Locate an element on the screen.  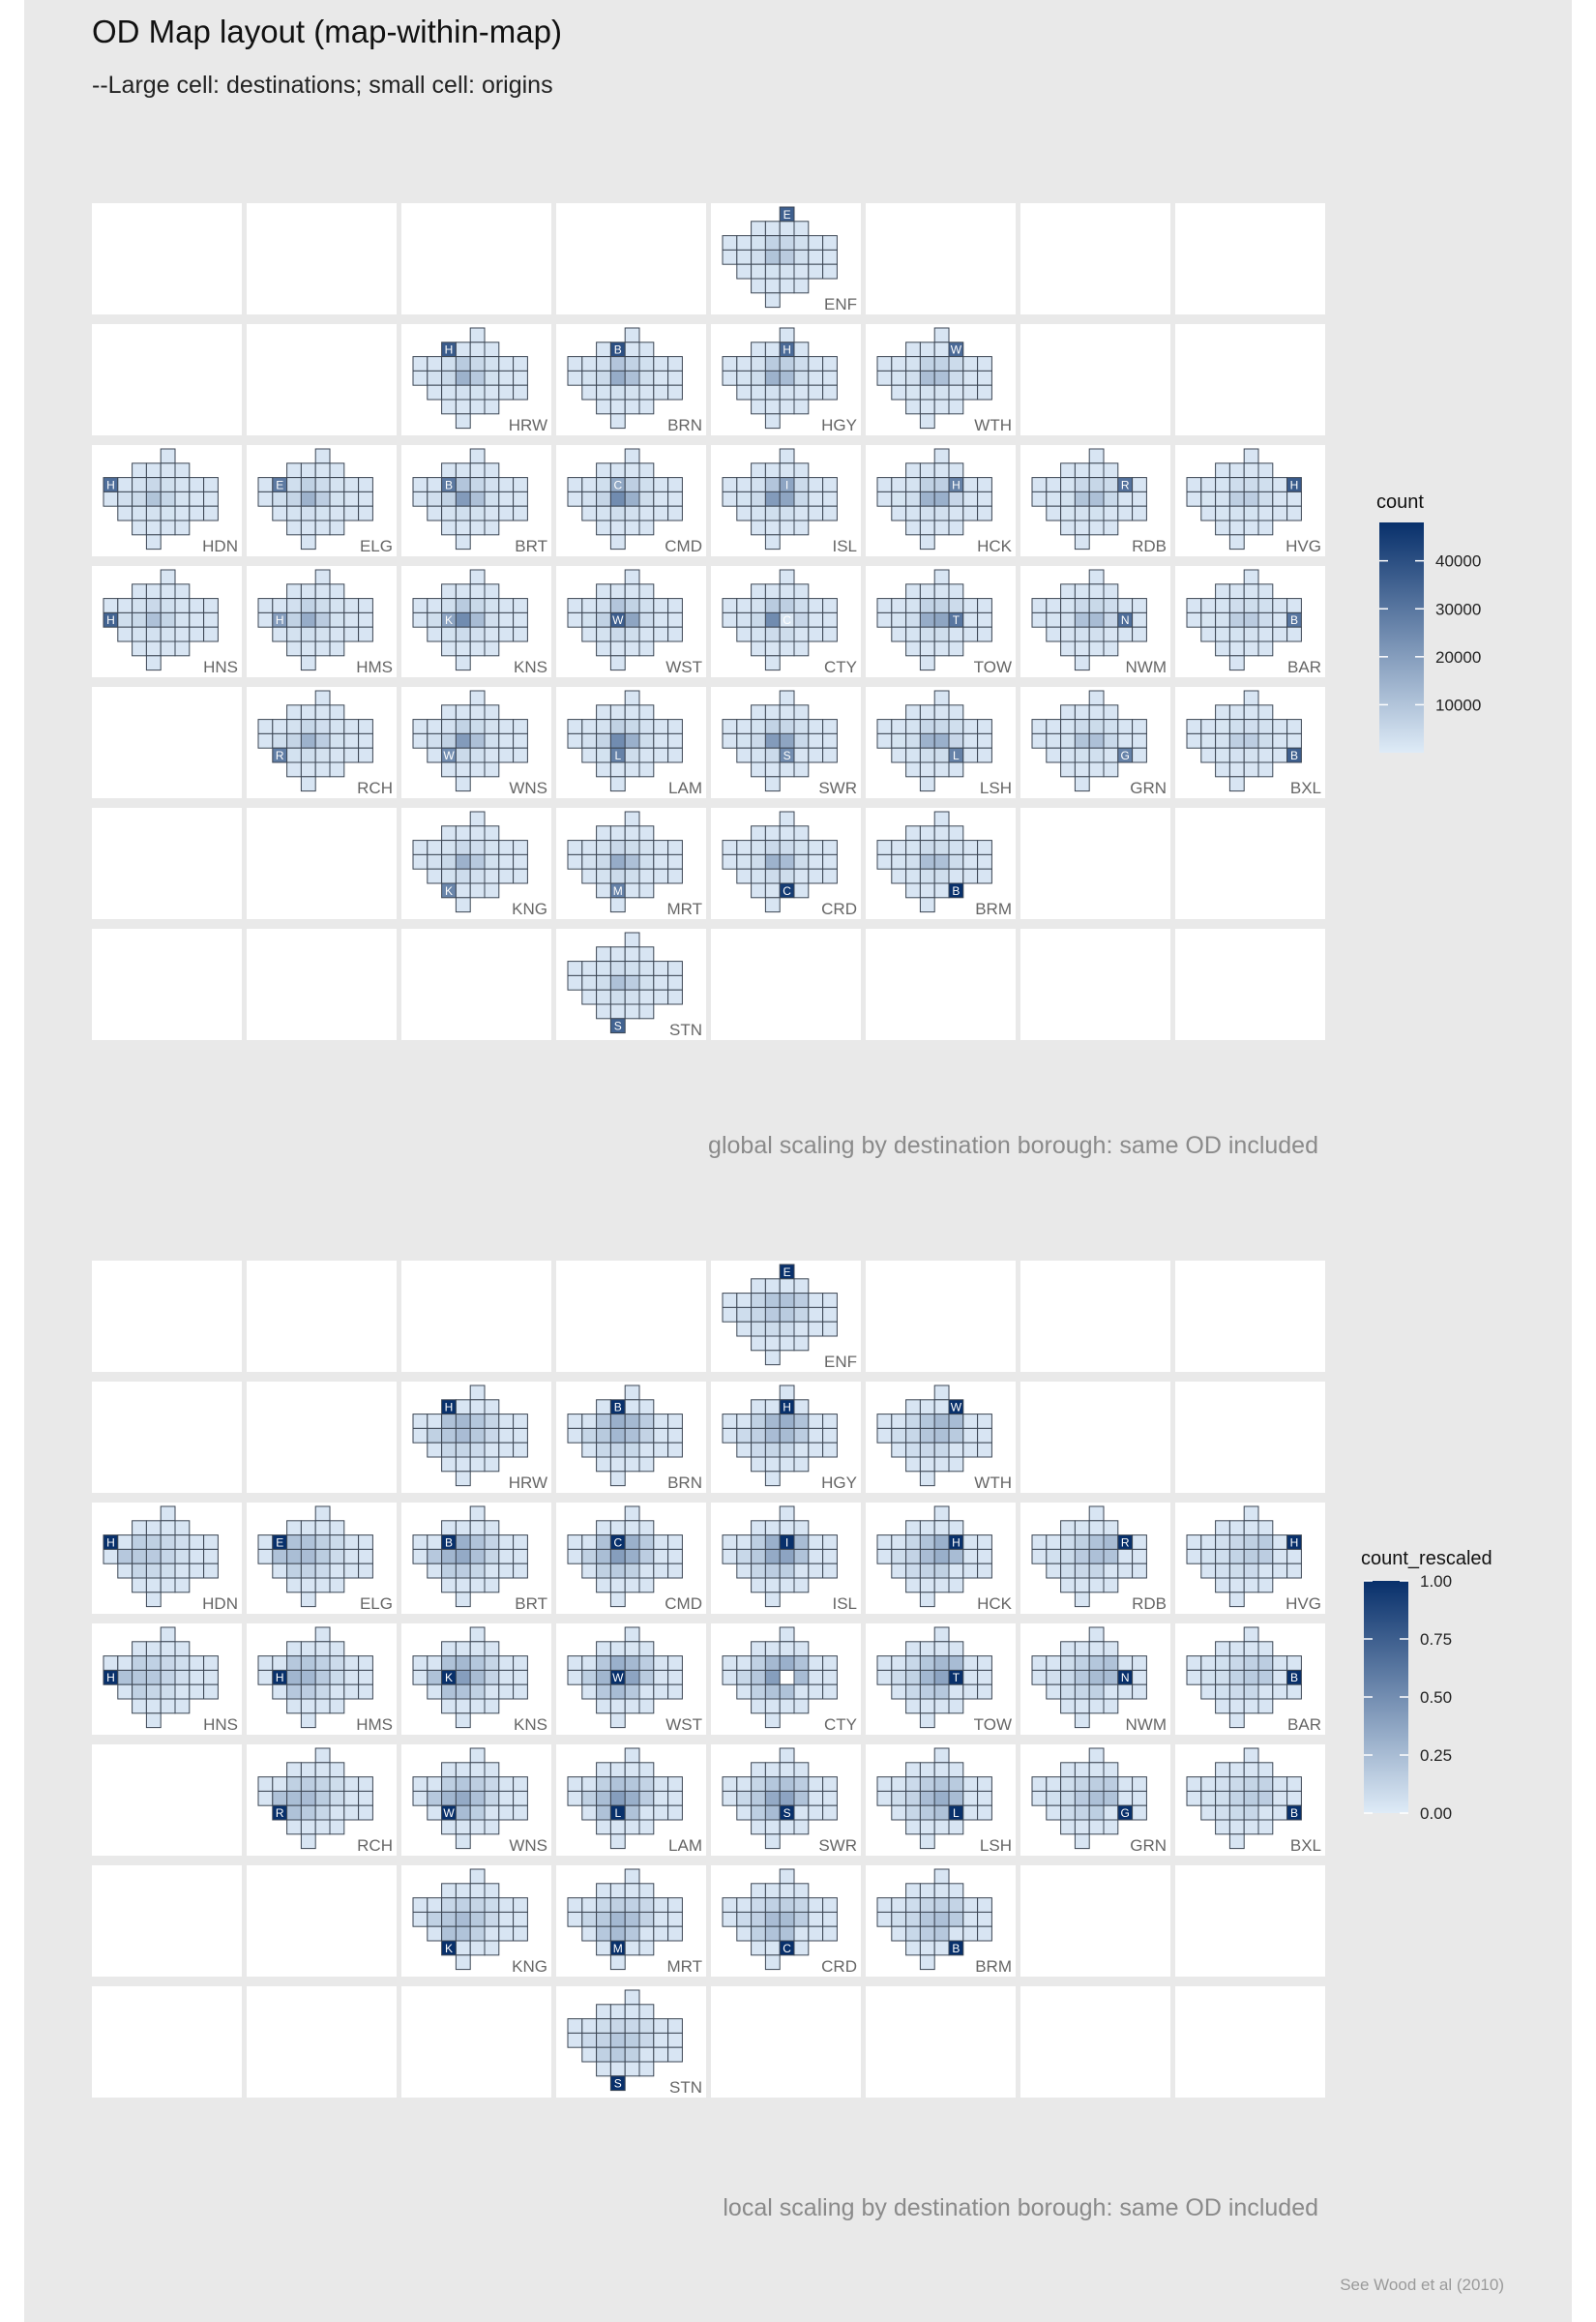
od-tile-HDN-WST is located at coordinates (153, 499).